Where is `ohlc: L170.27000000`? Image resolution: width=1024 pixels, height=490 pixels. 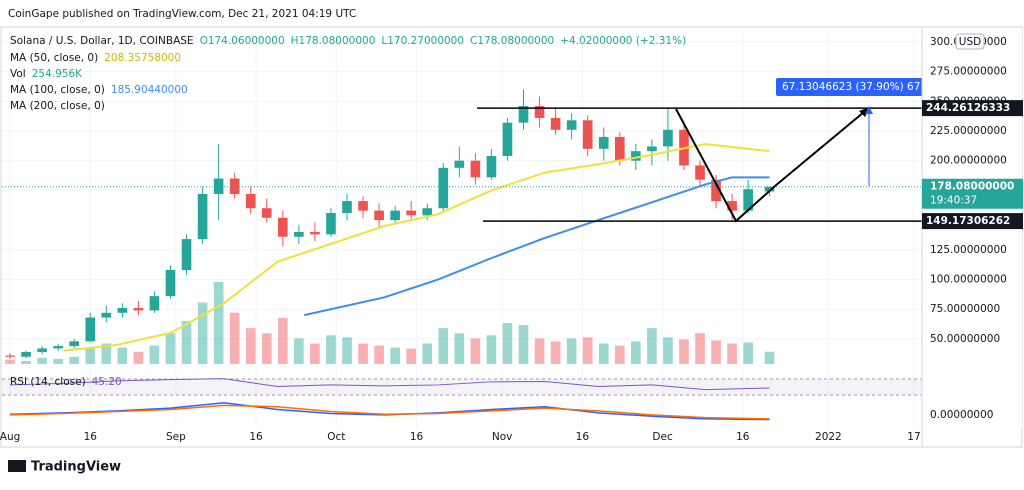
ohlc: L170.27000000 is located at coordinates (422, 41).